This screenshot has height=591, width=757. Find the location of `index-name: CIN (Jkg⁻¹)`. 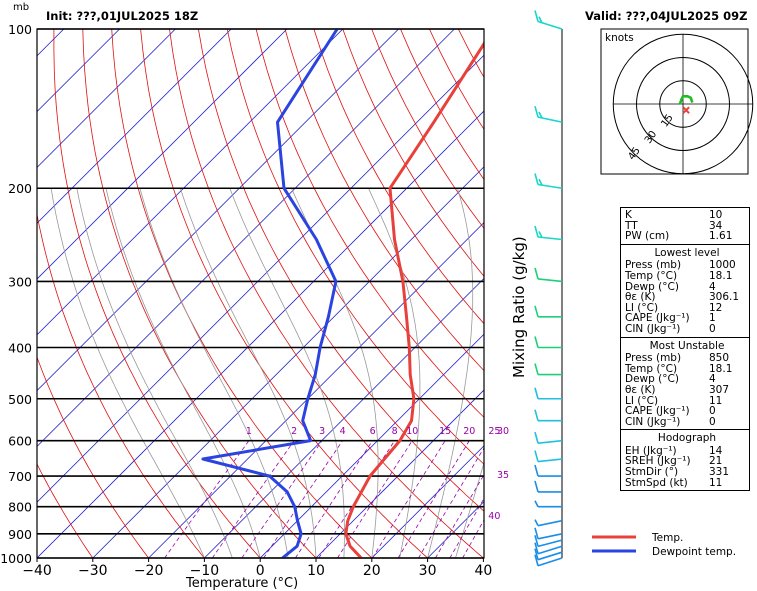

index-name: CIN (Jkg⁻¹) is located at coordinates (653, 328).